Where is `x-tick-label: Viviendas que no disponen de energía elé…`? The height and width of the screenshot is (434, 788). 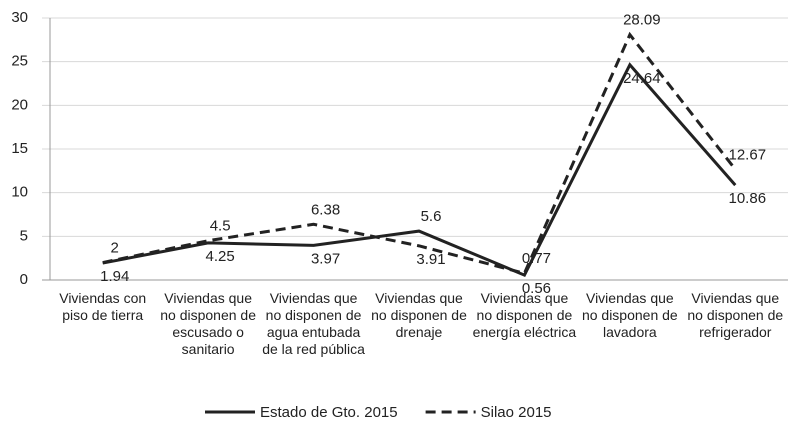
x-tick-label: Viviendas que no disponen de energía elé… is located at coordinates (524, 315).